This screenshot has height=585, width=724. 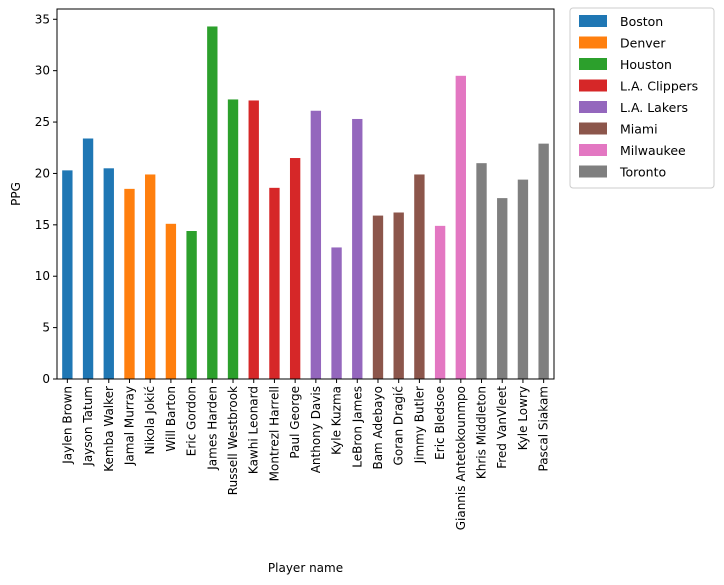 What do you see at coordinates (399, 425) in the screenshot?
I see `x-tick-label: Goran Dragić` at bounding box center [399, 425].